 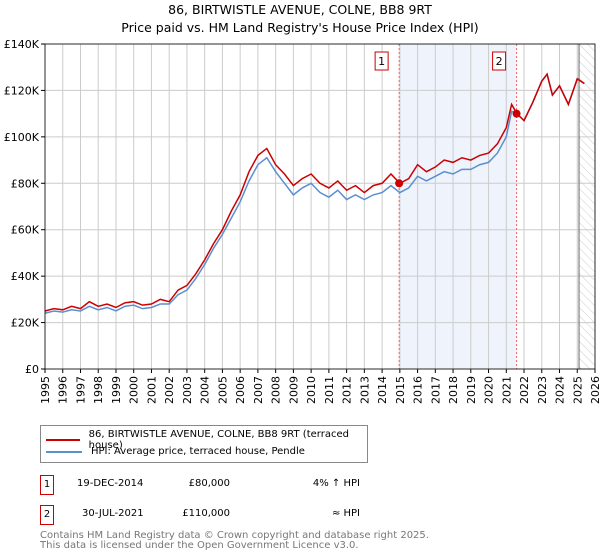 What do you see at coordinates (169, 390) in the screenshot?
I see `x-tick-label: 2002` at bounding box center [169, 390].